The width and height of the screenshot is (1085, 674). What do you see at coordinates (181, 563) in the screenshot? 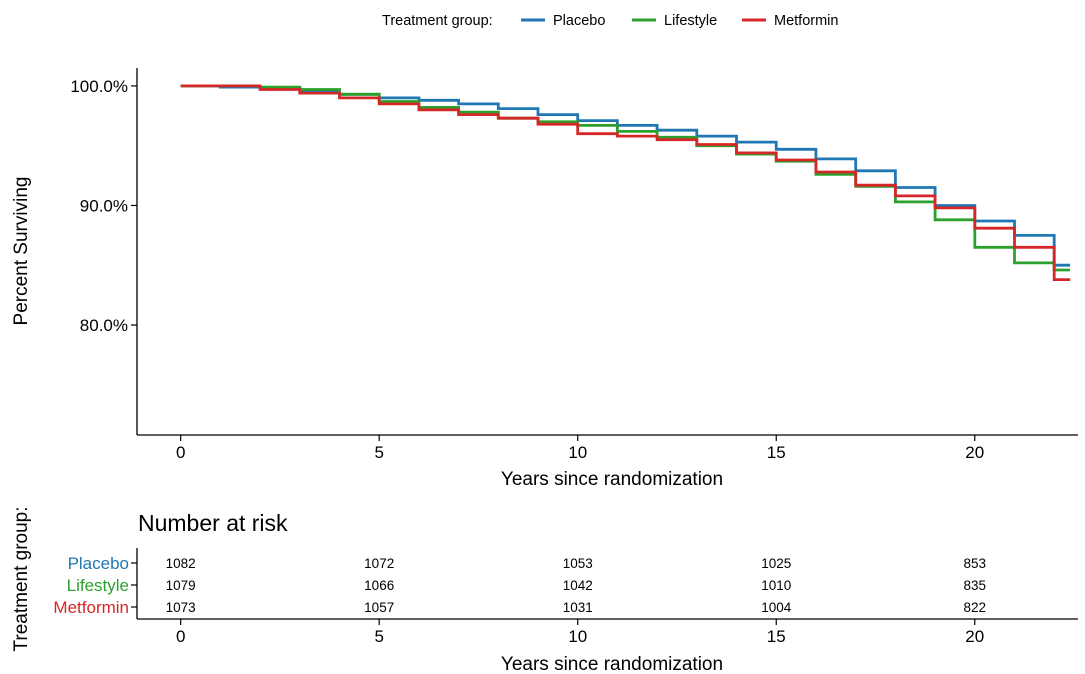
I see `risk-cell: 1082` at bounding box center [181, 563].